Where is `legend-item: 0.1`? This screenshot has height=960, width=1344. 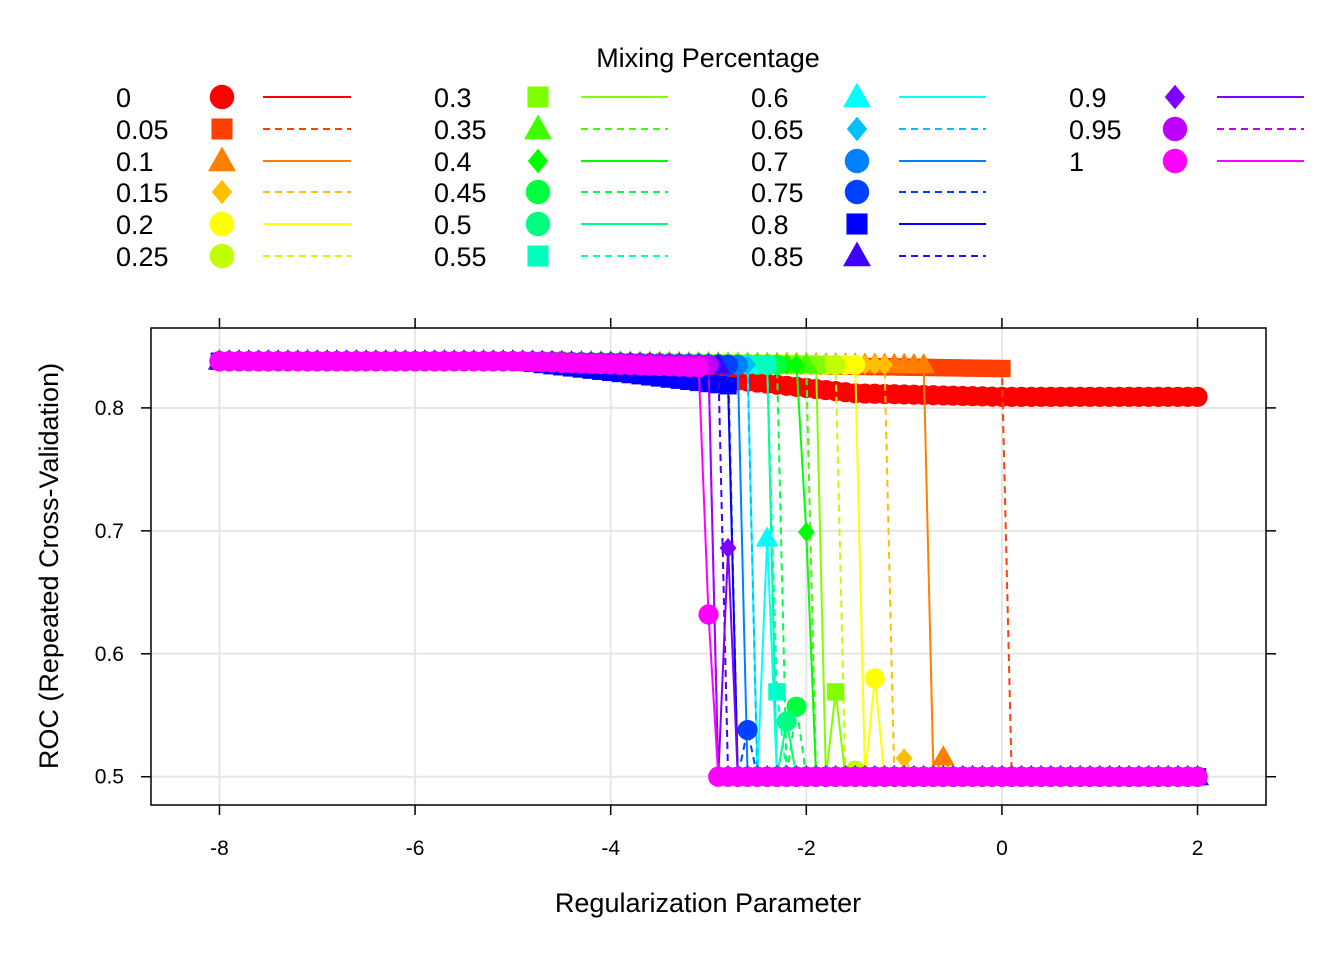
legend-item: 0.1 is located at coordinates (233, 161).